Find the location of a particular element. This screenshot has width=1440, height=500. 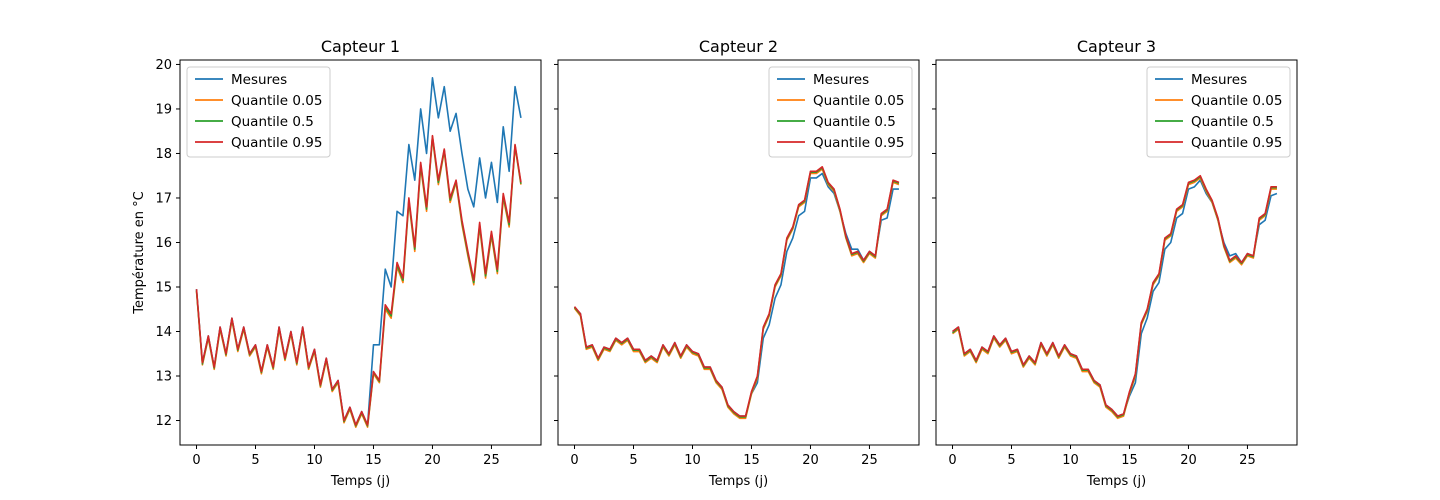

y-tick-label: 12 is located at coordinates (163, 421).